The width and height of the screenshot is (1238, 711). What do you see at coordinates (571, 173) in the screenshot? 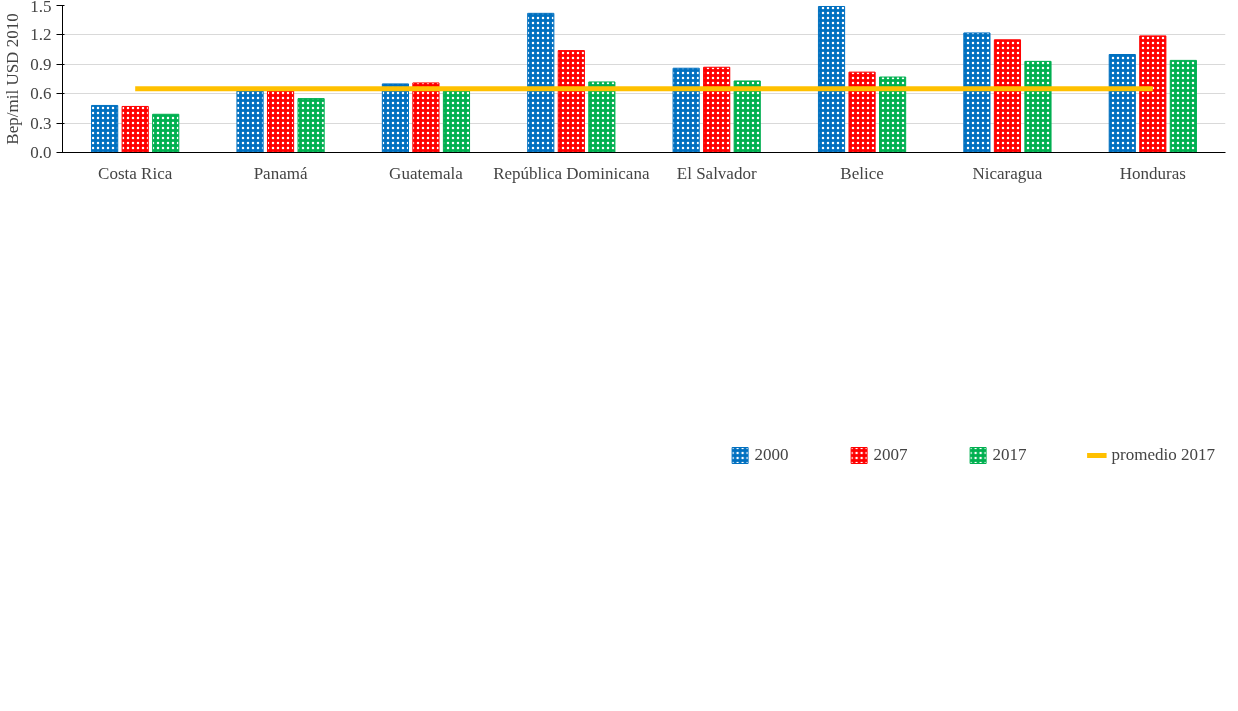
I see `x-tick-label: República Dominicana` at bounding box center [571, 173].